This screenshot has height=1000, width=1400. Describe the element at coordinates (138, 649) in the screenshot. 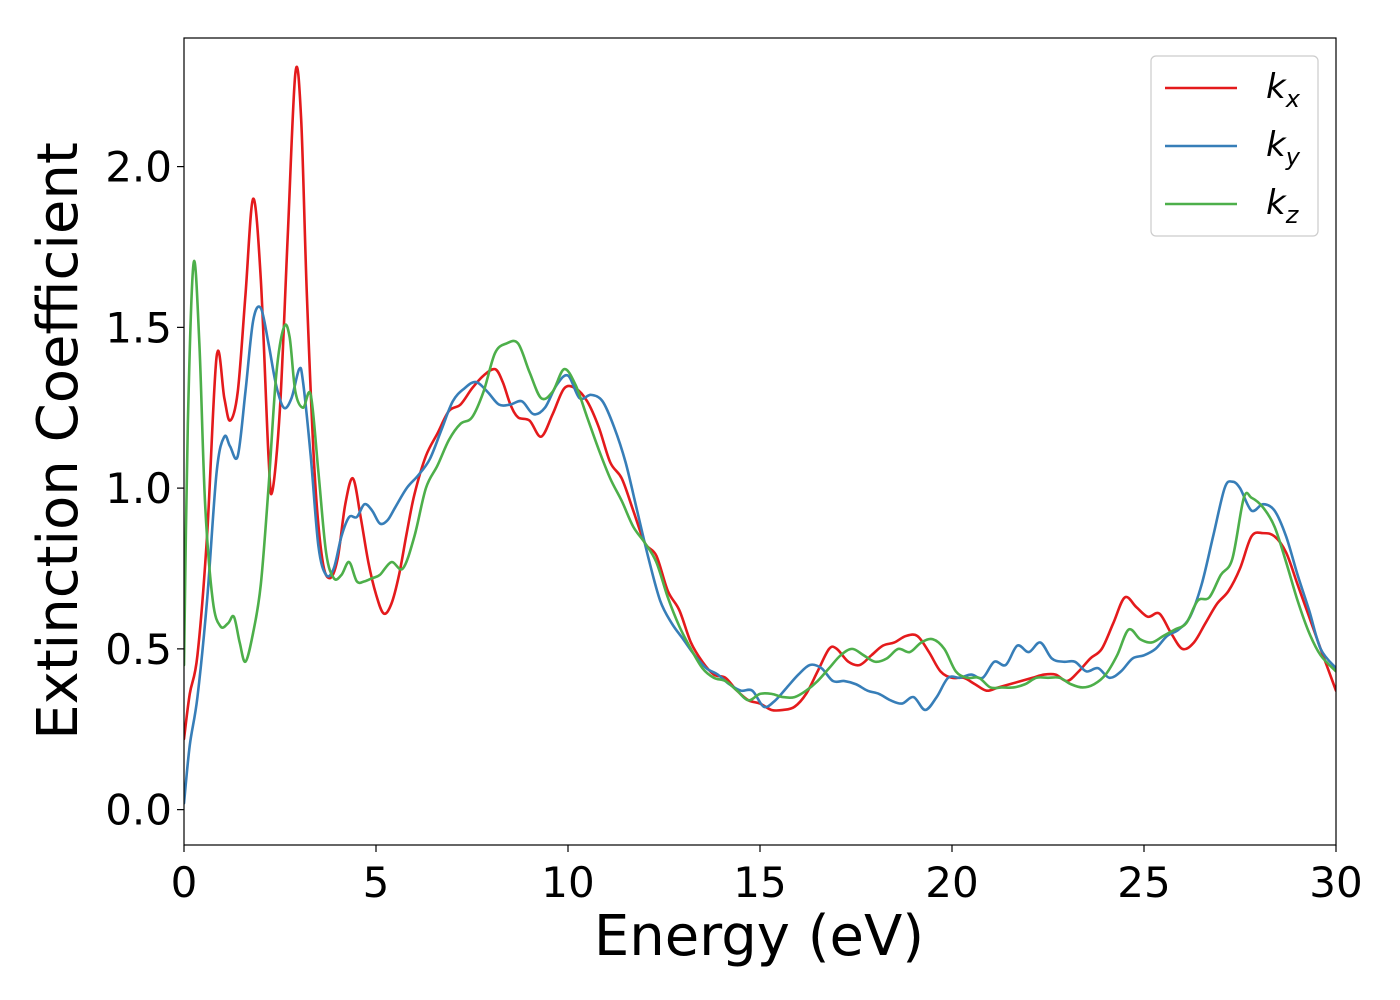

I see `y-tick-label: 0.5` at that location.